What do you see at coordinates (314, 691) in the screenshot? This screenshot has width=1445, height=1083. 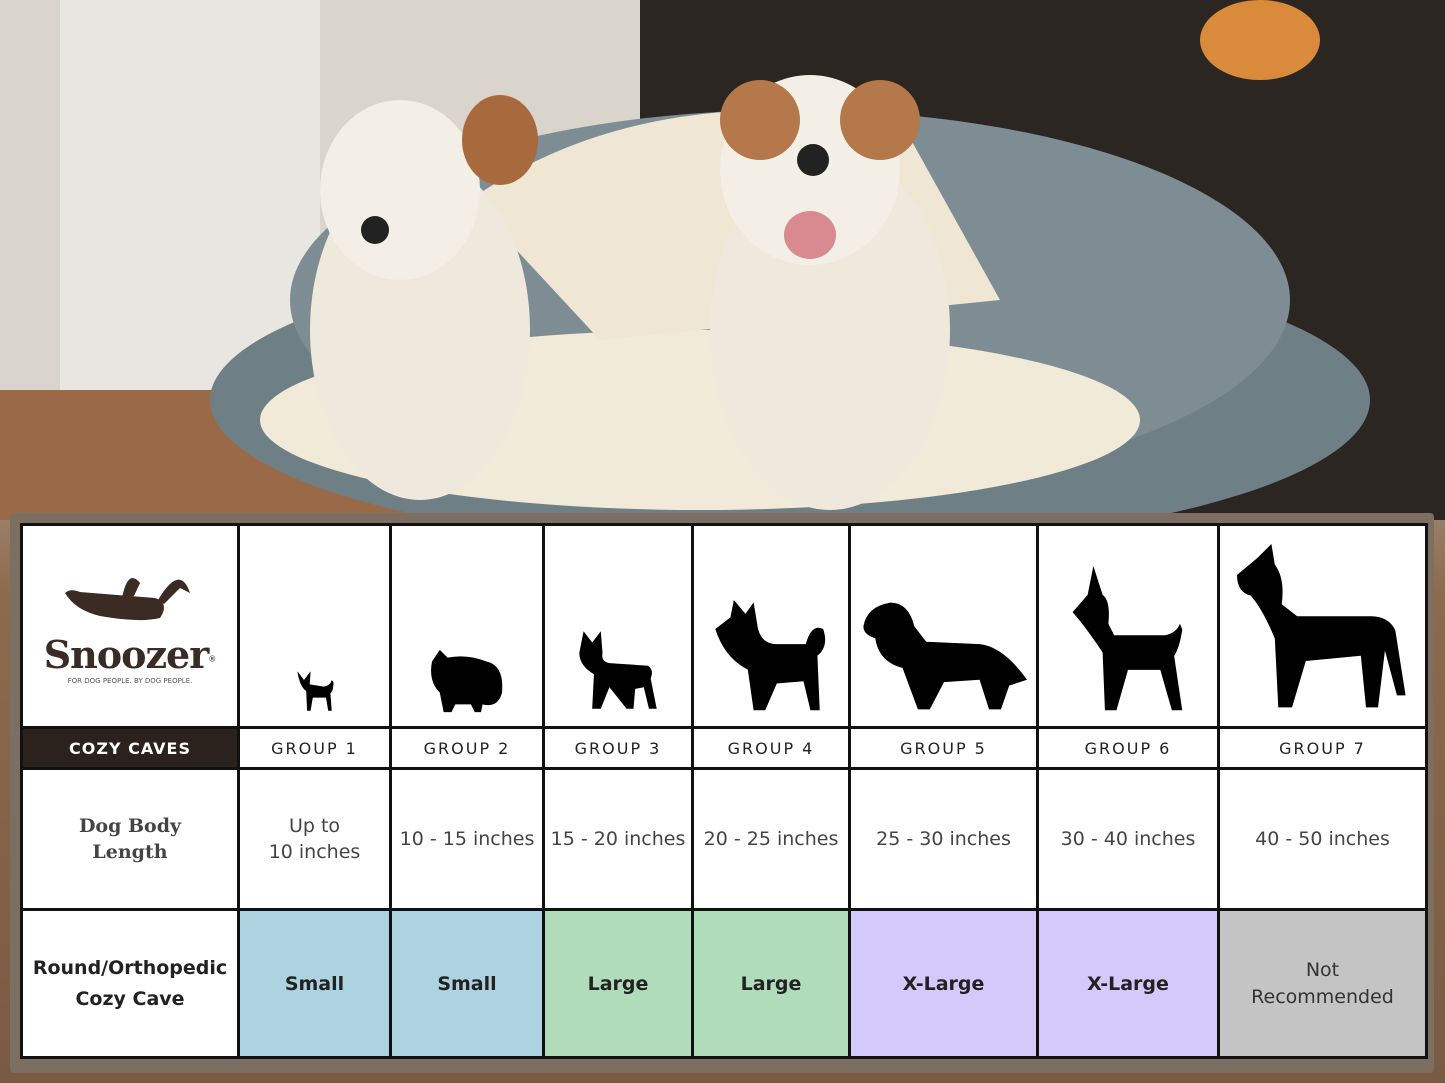 I see `chihuahua-silhouette-icon` at bounding box center [314, 691].